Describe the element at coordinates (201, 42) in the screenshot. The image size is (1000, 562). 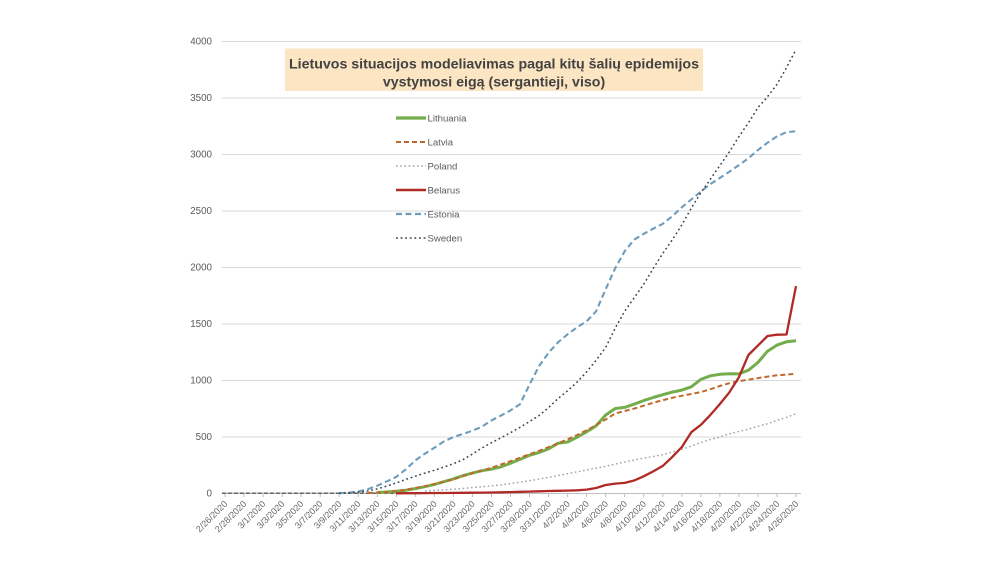
I see `svg-text: 4000` at that location.